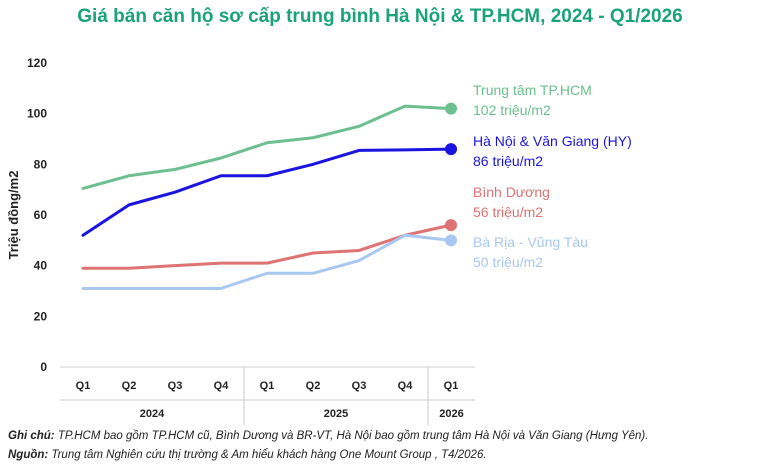 This screenshot has width=760, height=469. I want to click on series-name-label: Bà Rịa - Vũng Tàu, so click(530, 242).